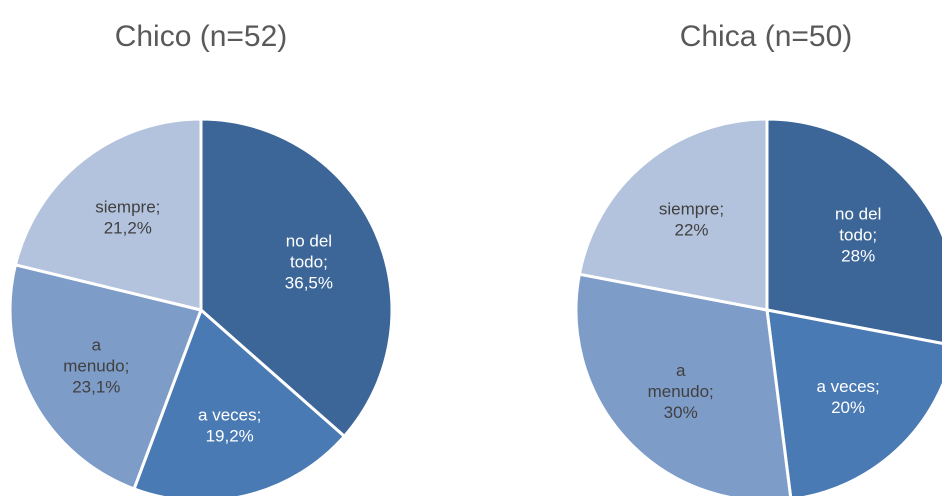 The image size is (942, 496). What do you see at coordinates (847, 397) in the screenshot?
I see `slice-label-a-veces: a veces; 20%` at bounding box center [847, 397].